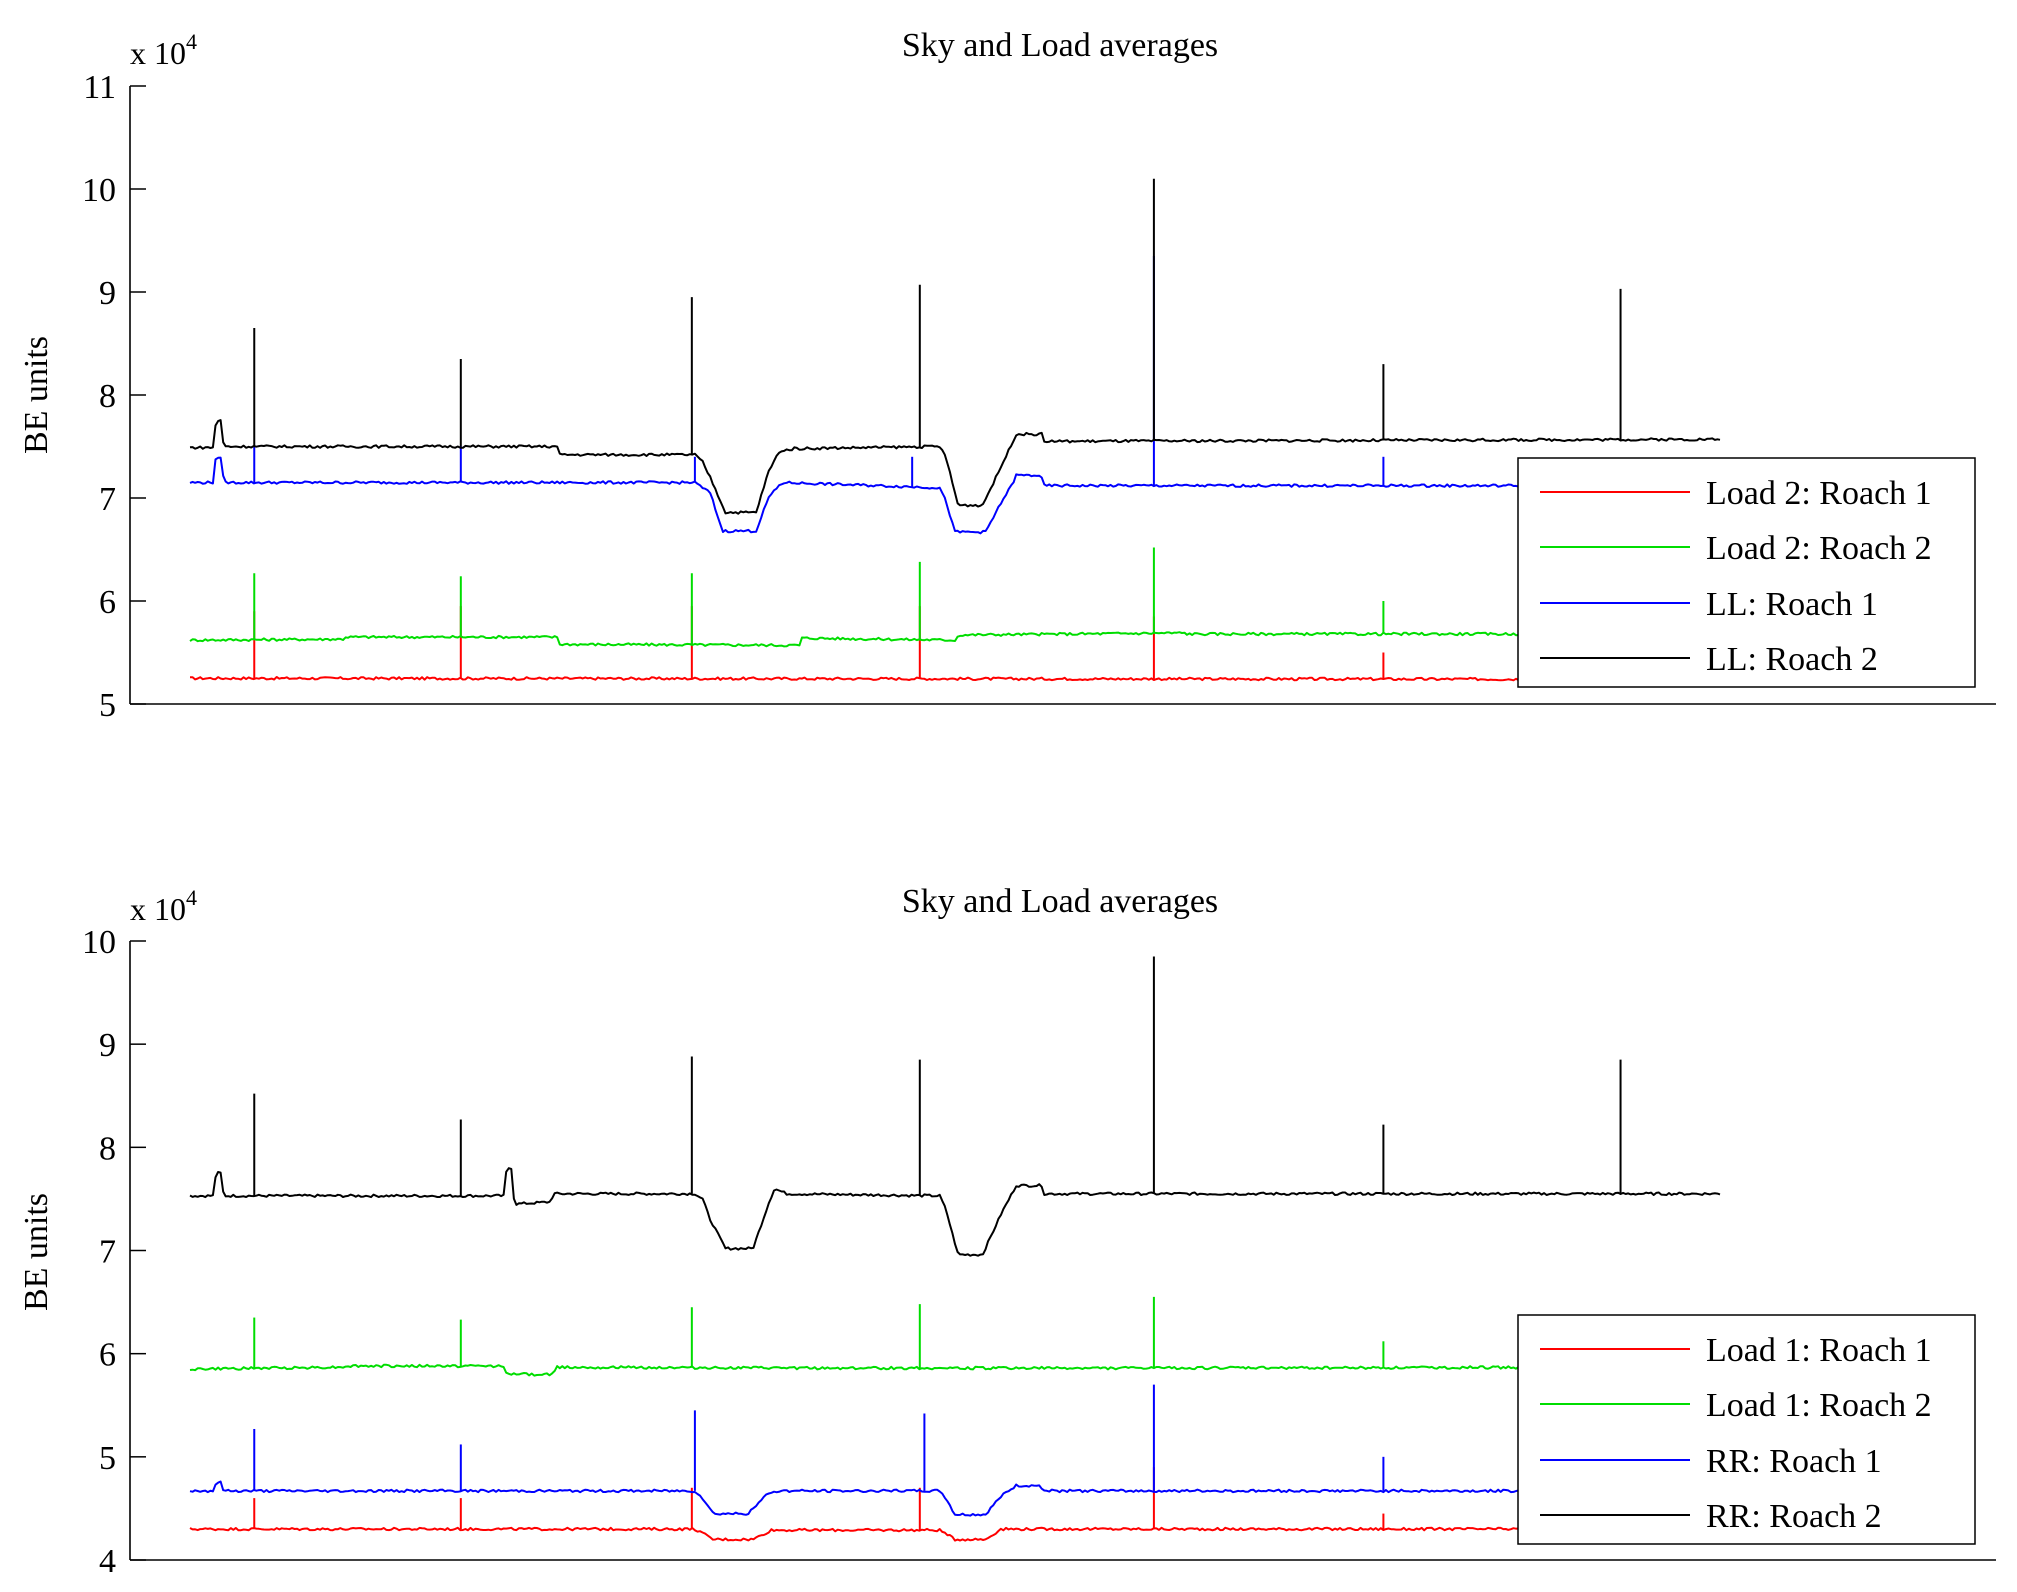  What do you see at coordinates (158, 53) in the screenshot?
I see `y-multiplier-base-top: x 10` at bounding box center [158, 53].